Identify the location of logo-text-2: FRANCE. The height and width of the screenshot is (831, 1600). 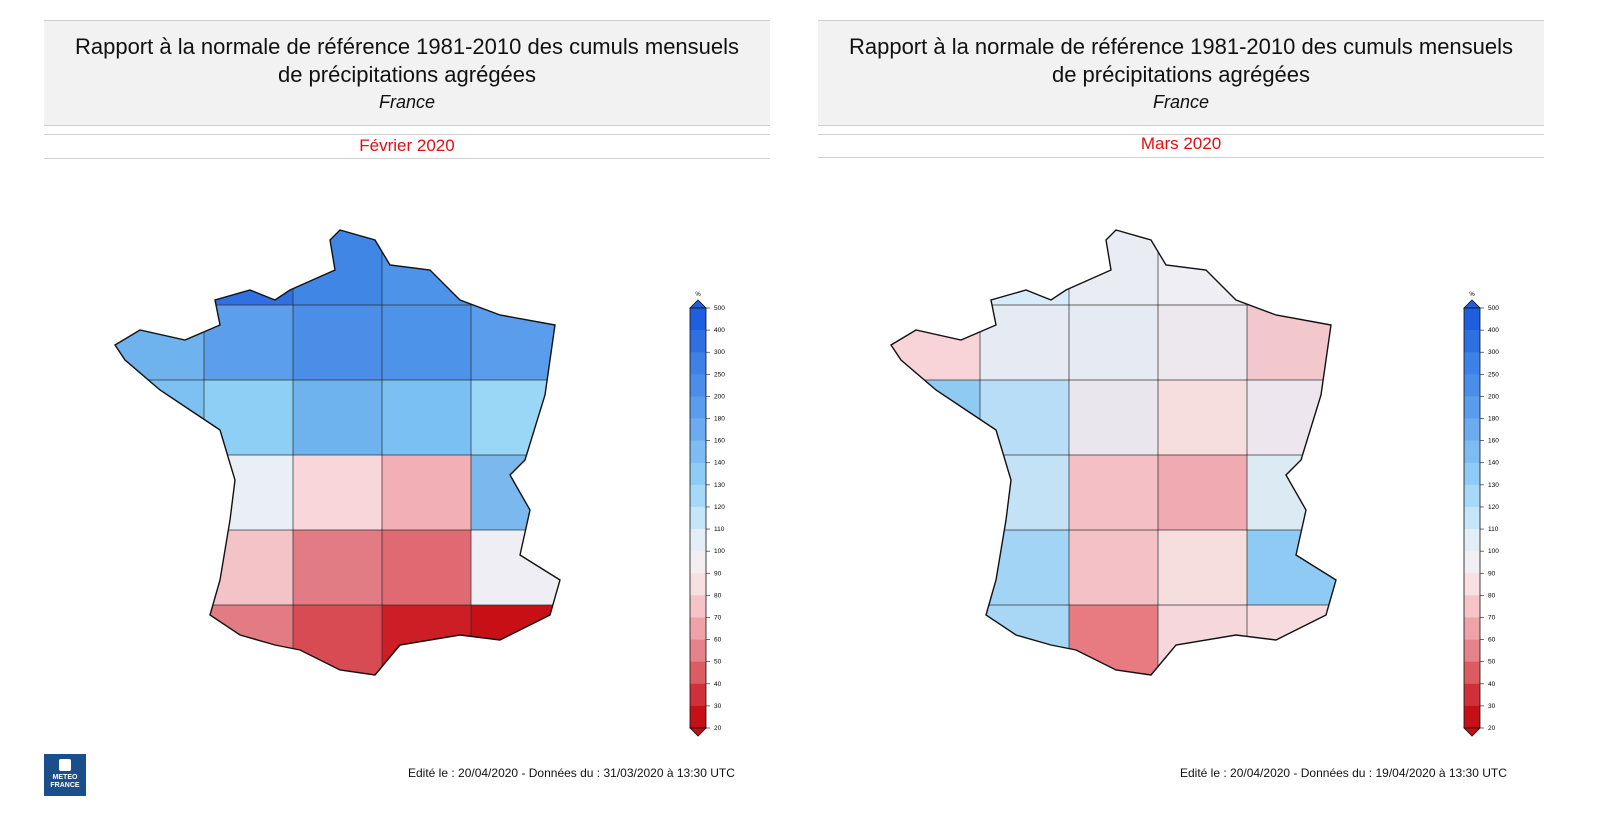
(65, 785).